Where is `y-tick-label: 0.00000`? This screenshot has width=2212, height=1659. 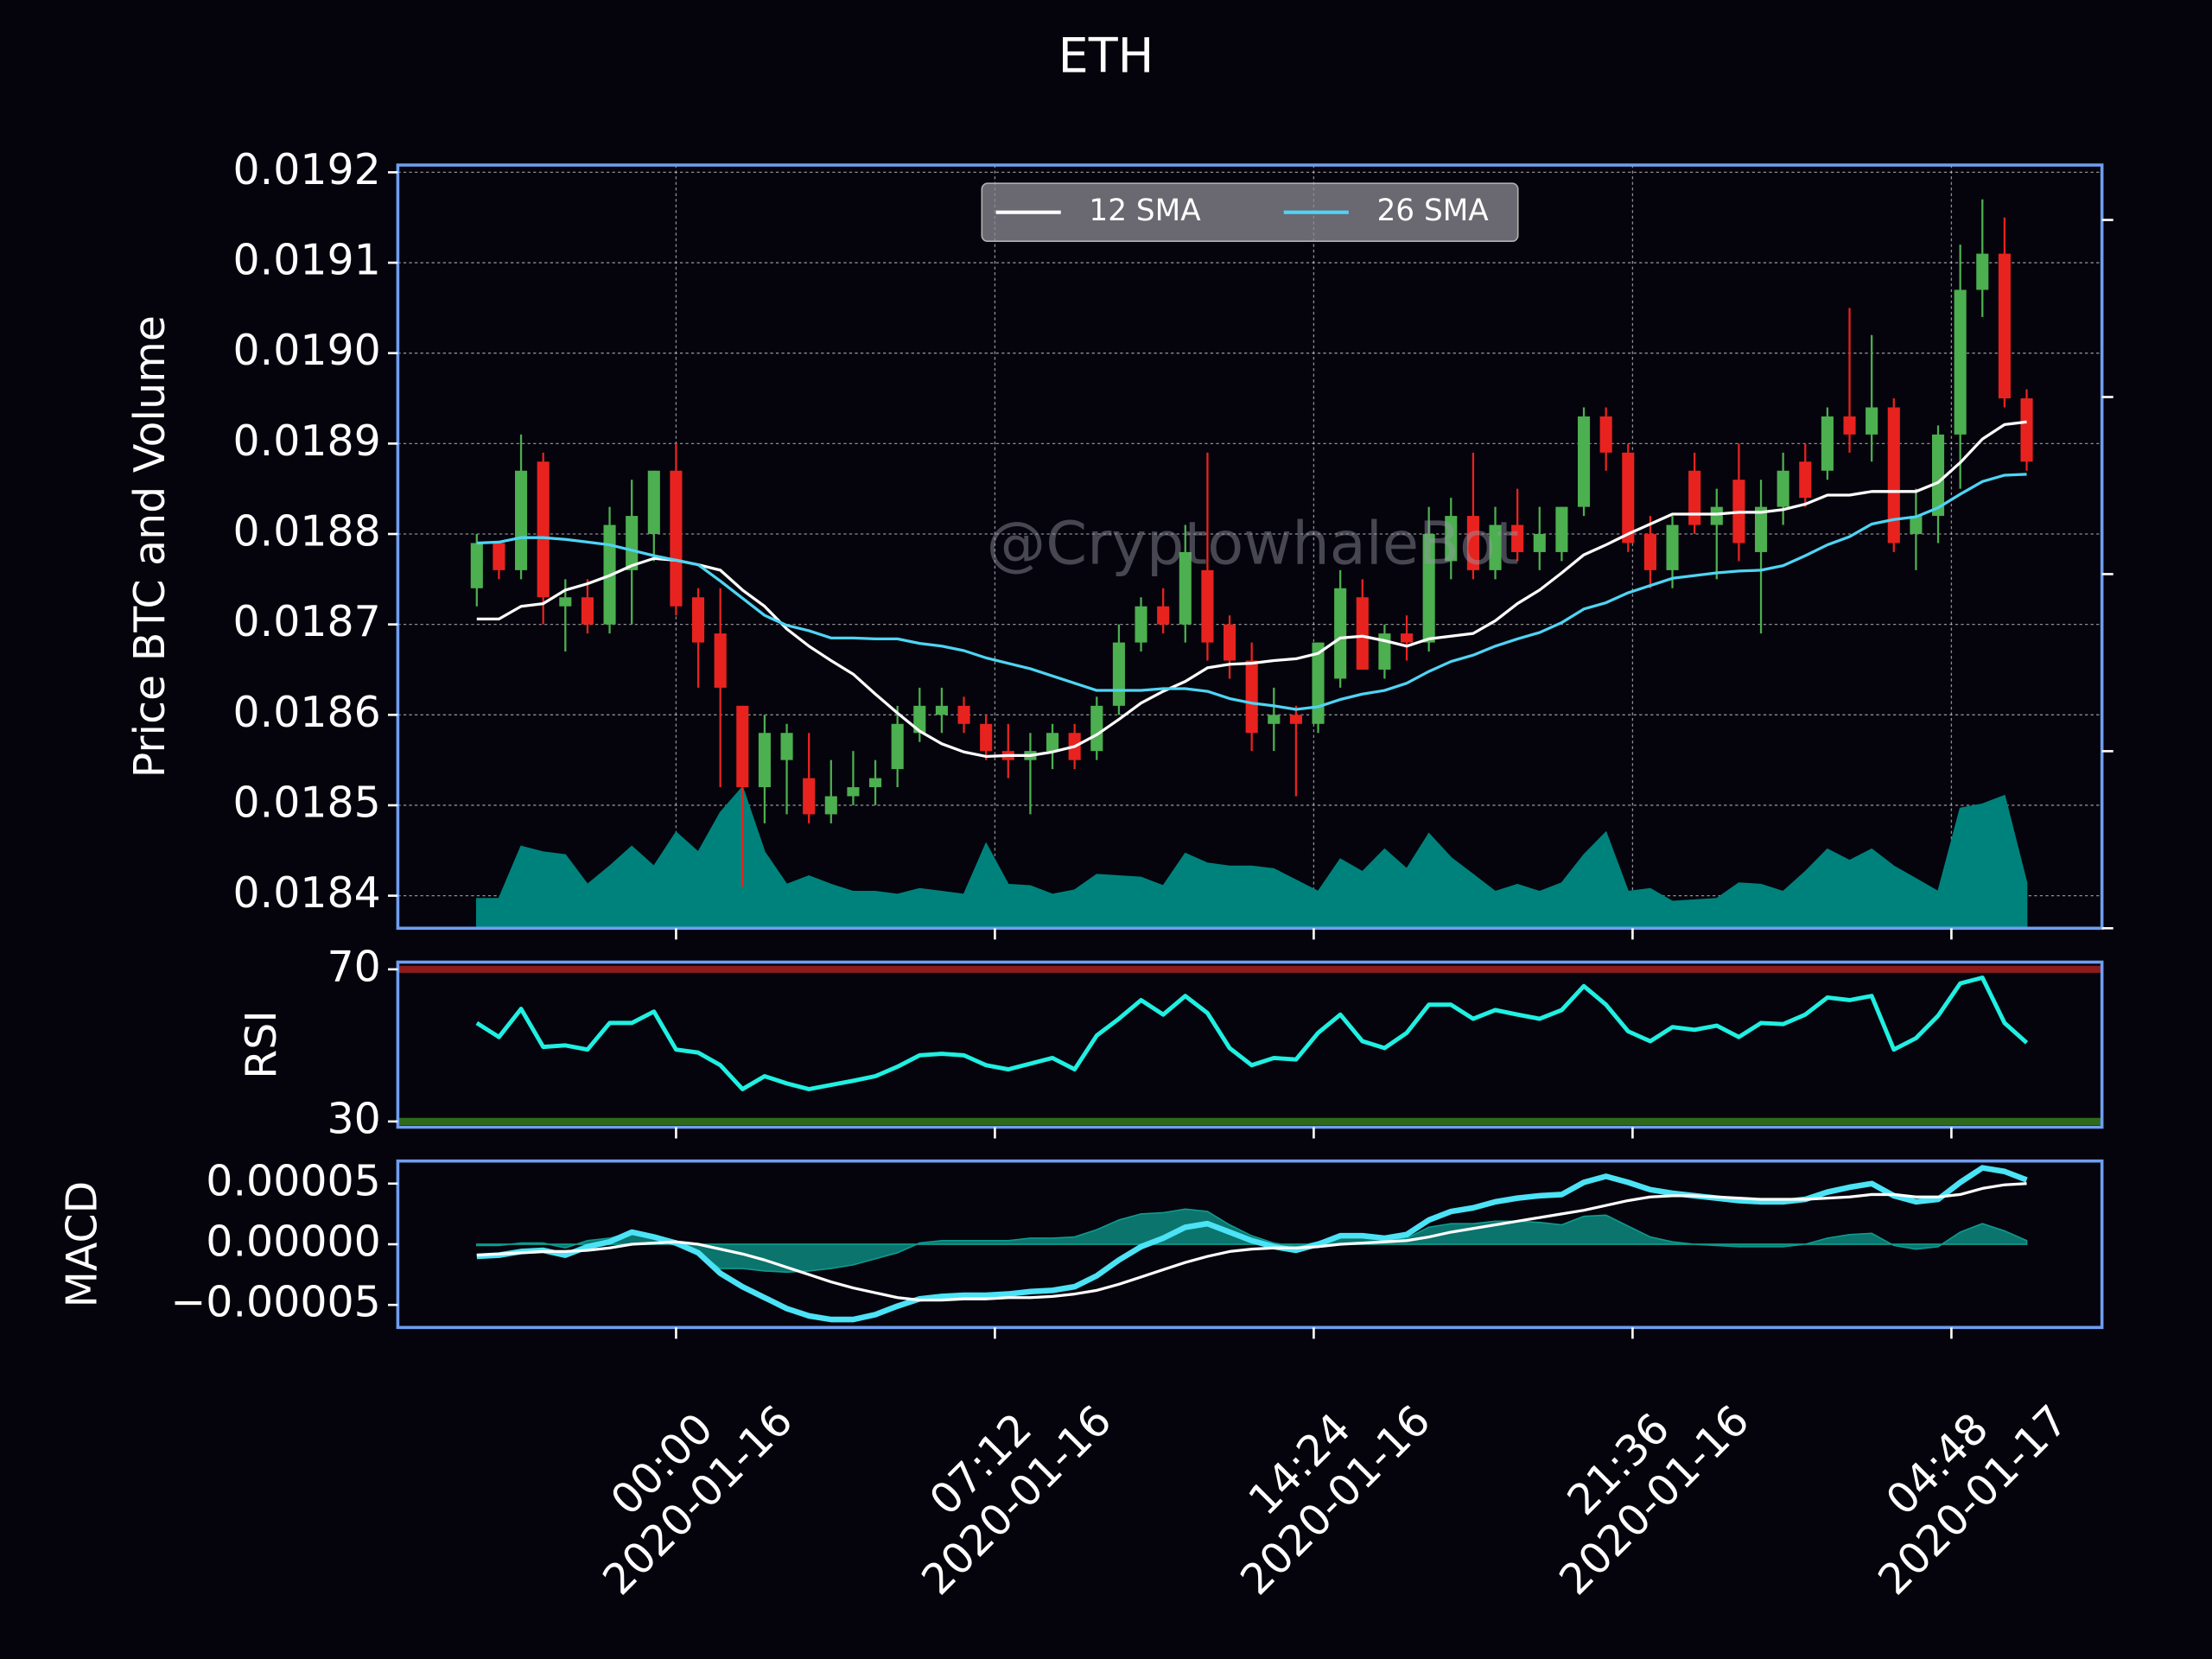 y-tick-label: 0.00000 is located at coordinates (293, 1241).